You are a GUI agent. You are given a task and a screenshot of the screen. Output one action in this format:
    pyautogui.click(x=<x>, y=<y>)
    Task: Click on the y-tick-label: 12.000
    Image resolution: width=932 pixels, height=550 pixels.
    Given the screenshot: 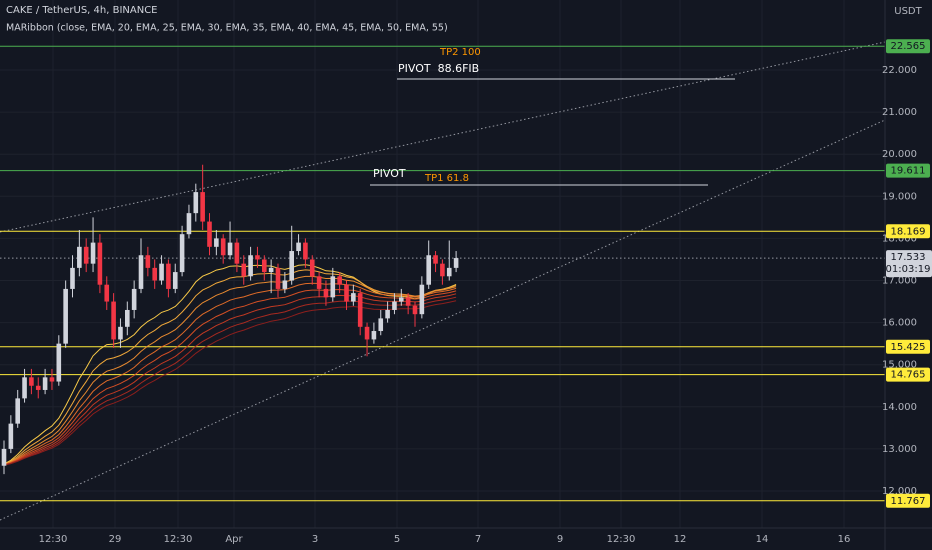 What is the action you would take?
    pyautogui.click(x=899, y=491)
    